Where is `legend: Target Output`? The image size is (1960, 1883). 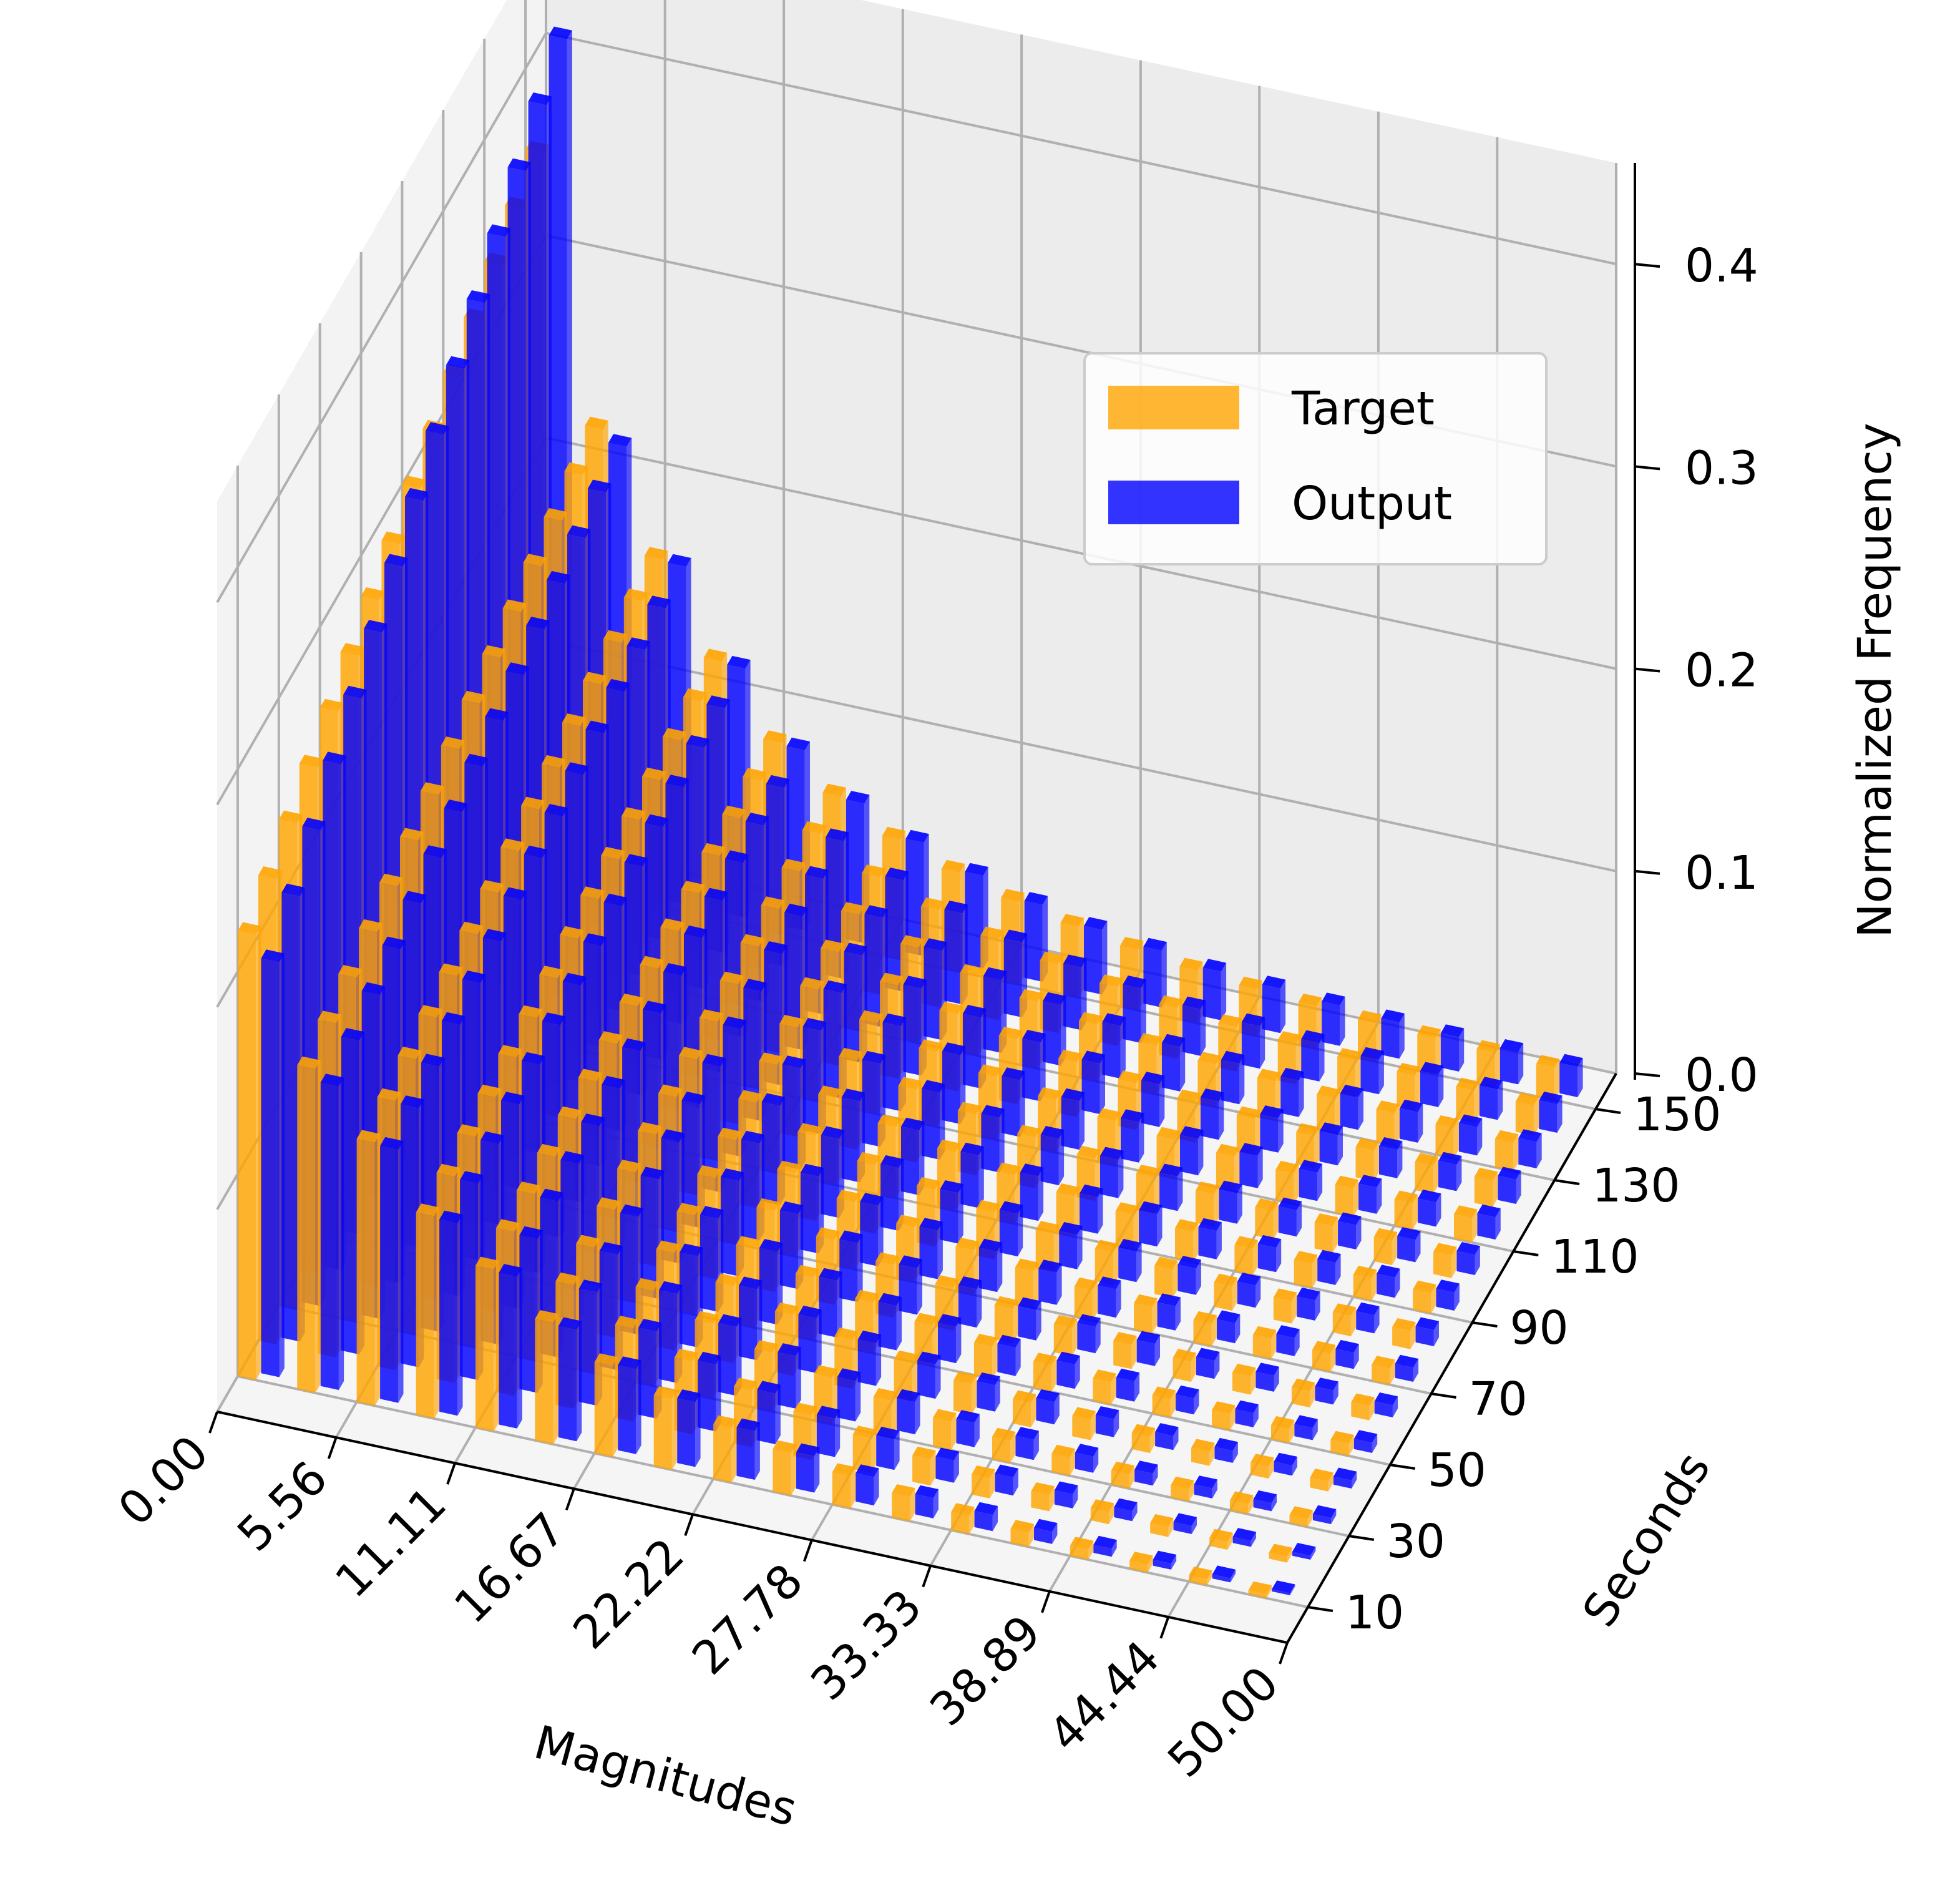 legend: Target Output is located at coordinates (1315, 458).